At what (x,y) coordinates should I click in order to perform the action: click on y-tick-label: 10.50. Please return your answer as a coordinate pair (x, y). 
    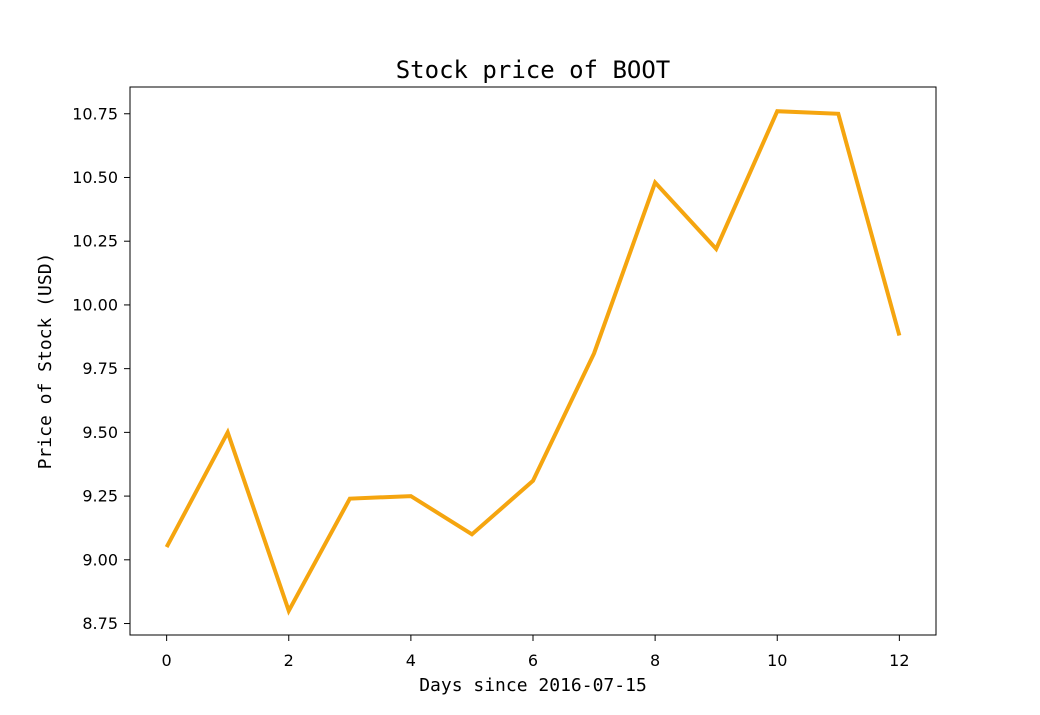
    Looking at the image, I should click on (95, 177).